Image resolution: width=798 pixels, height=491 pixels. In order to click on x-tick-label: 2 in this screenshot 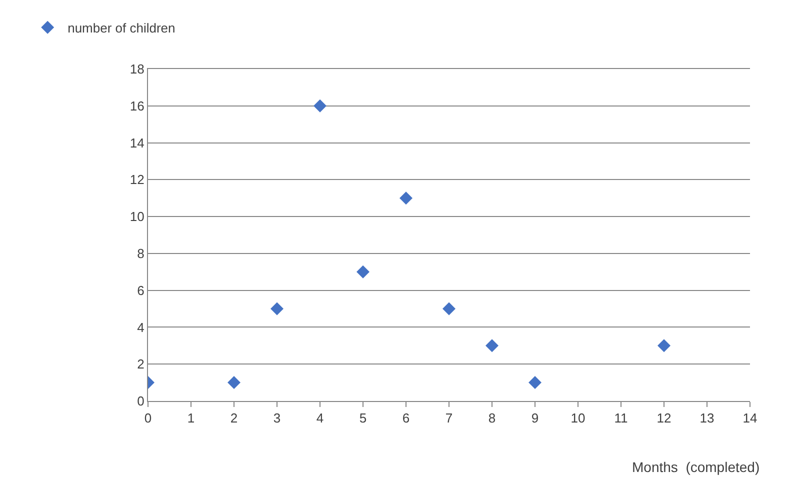, I will do `click(234, 418)`.